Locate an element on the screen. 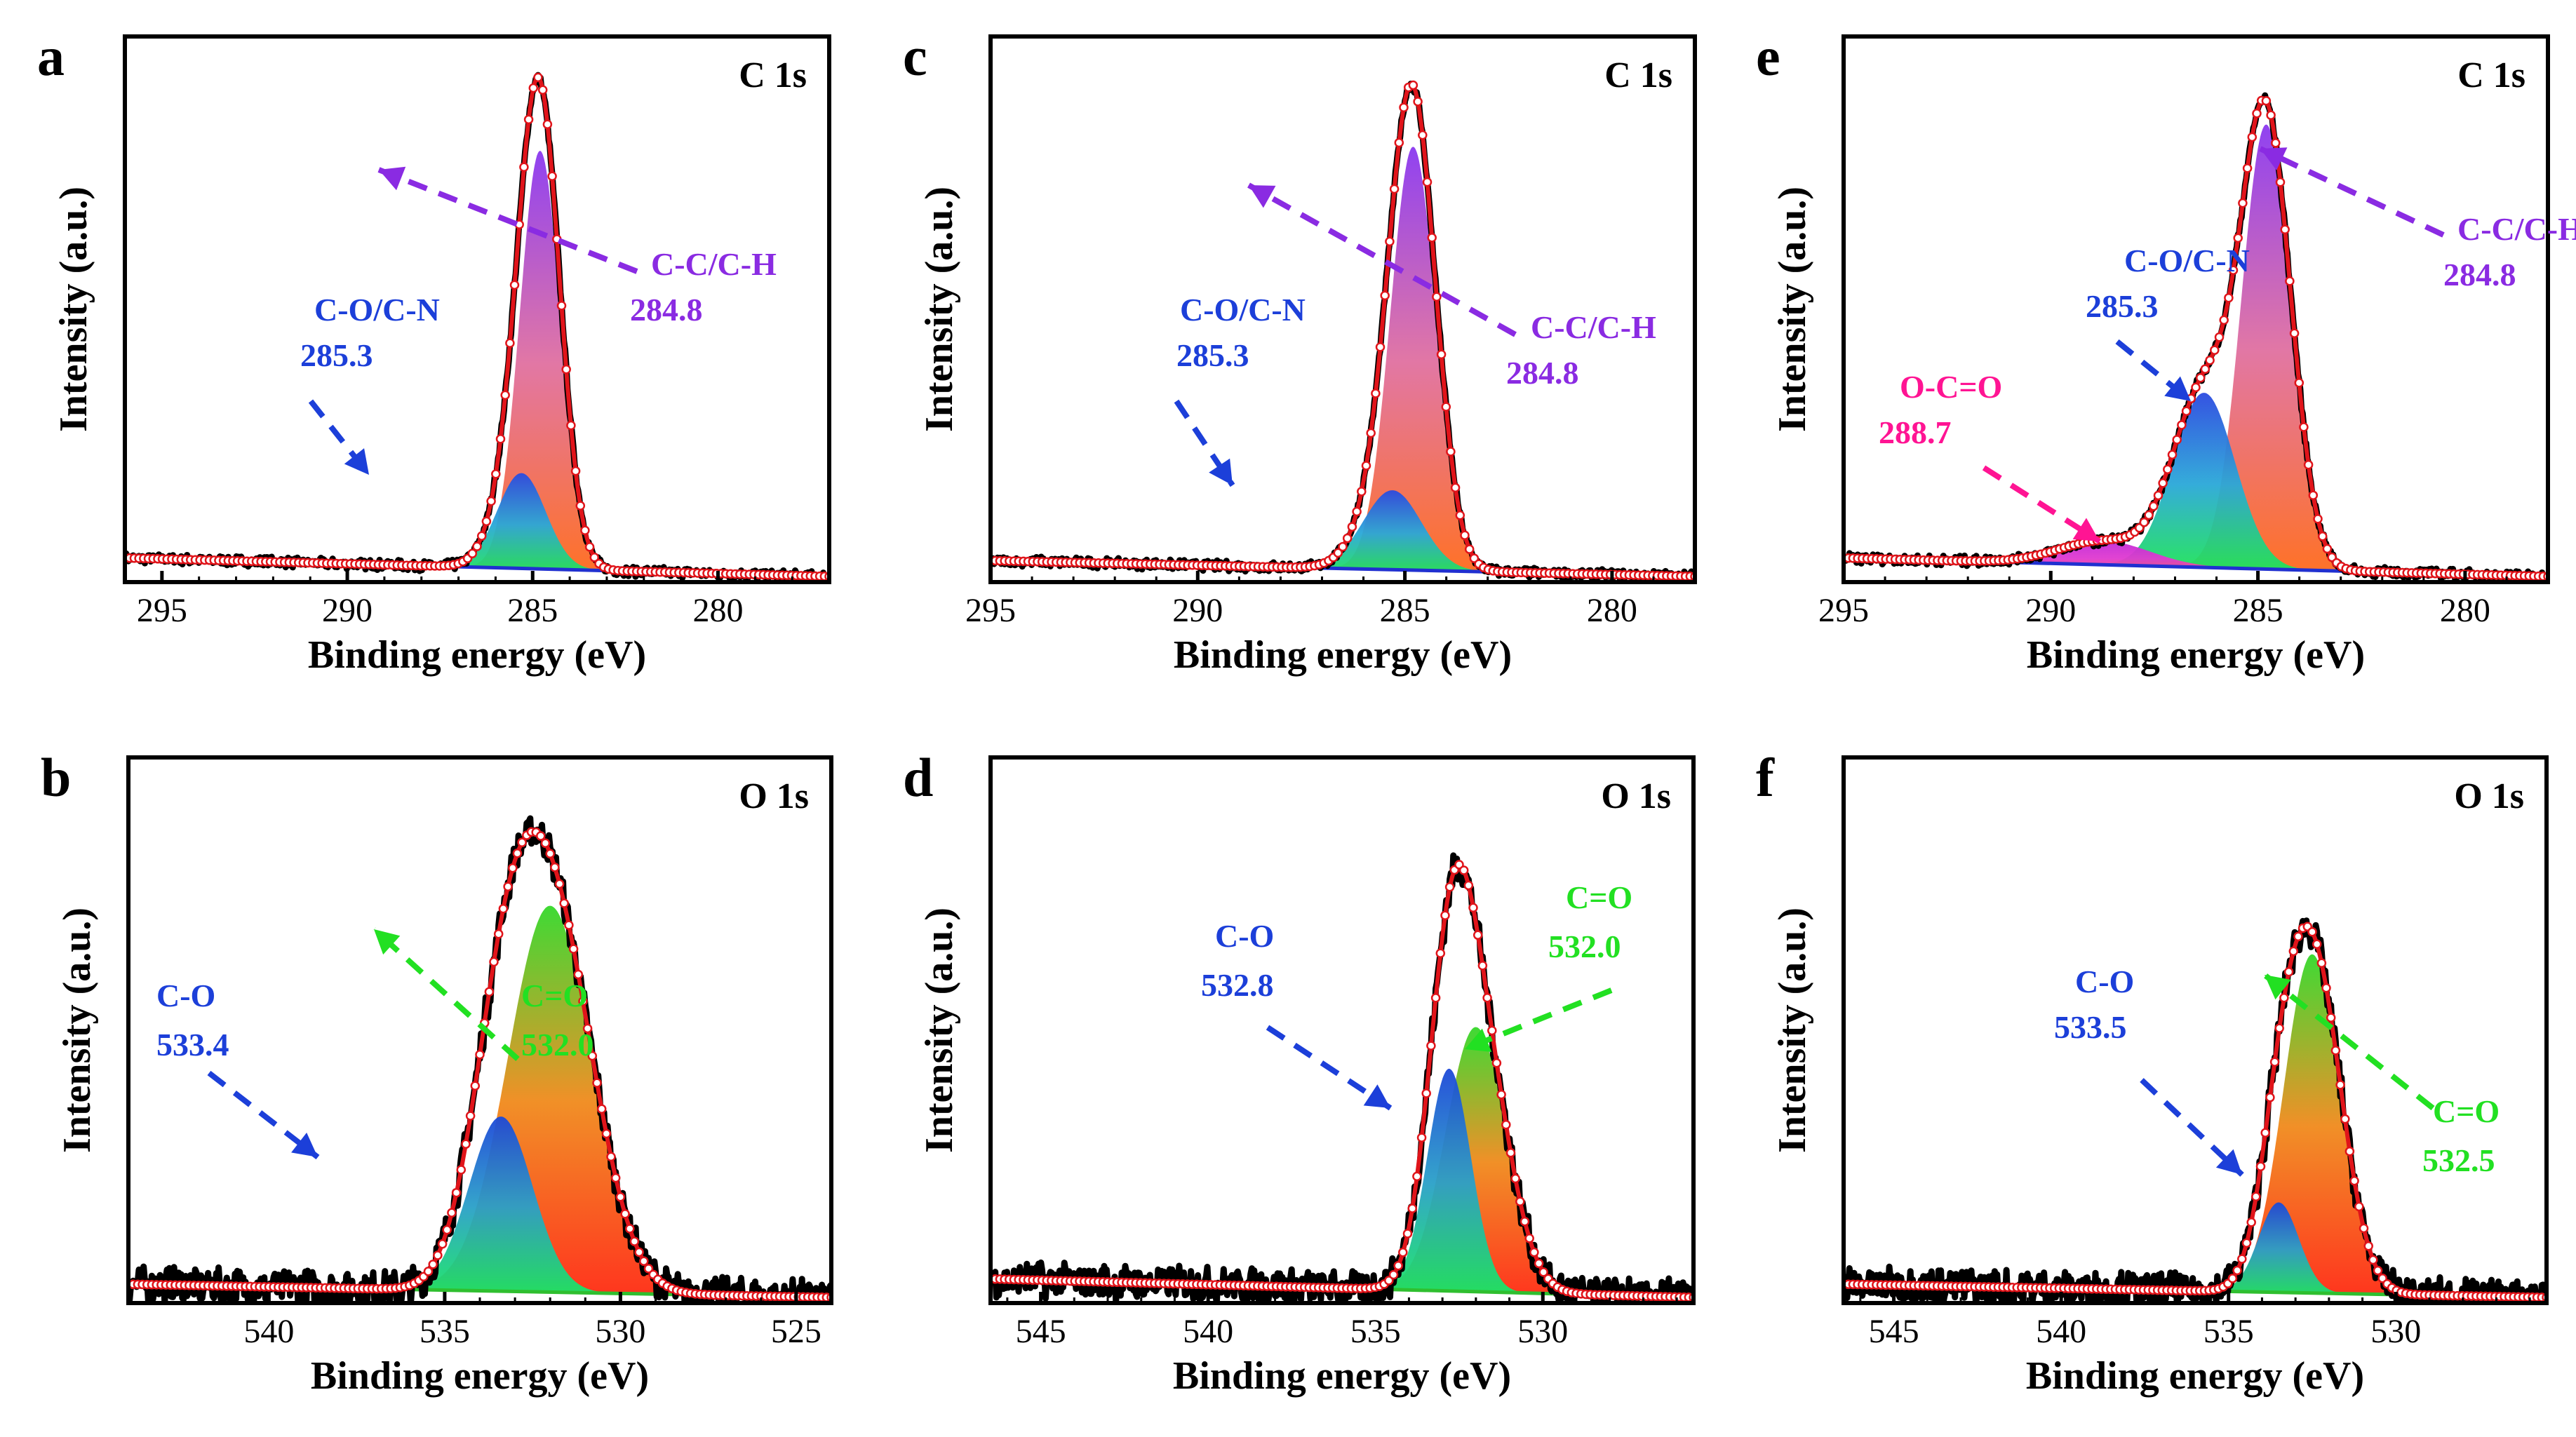 The height and width of the screenshot is (1437, 2576). x-tick-label: 280 is located at coordinates (717, 610).